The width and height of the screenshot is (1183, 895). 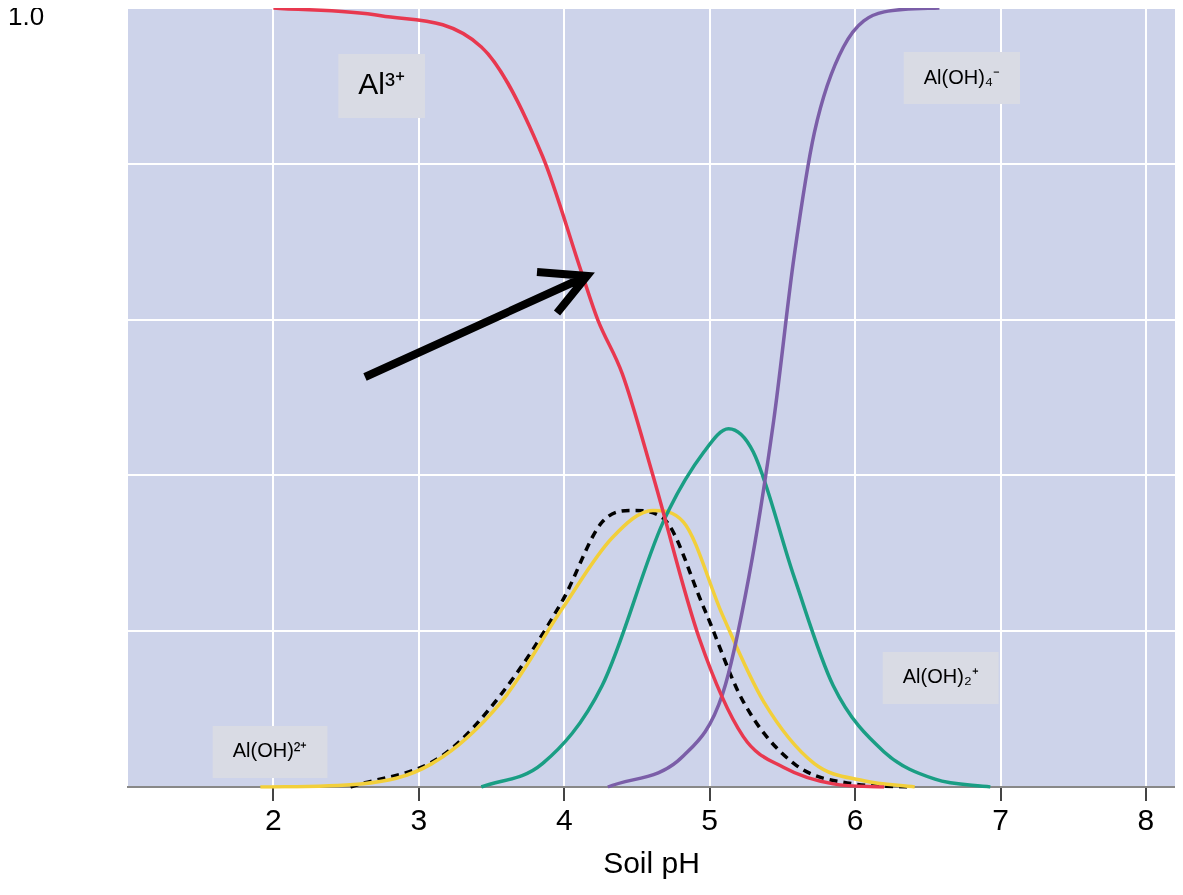 What do you see at coordinates (273, 820) in the screenshot?
I see `x-tick-label: 2` at bounding box center [273, 820].